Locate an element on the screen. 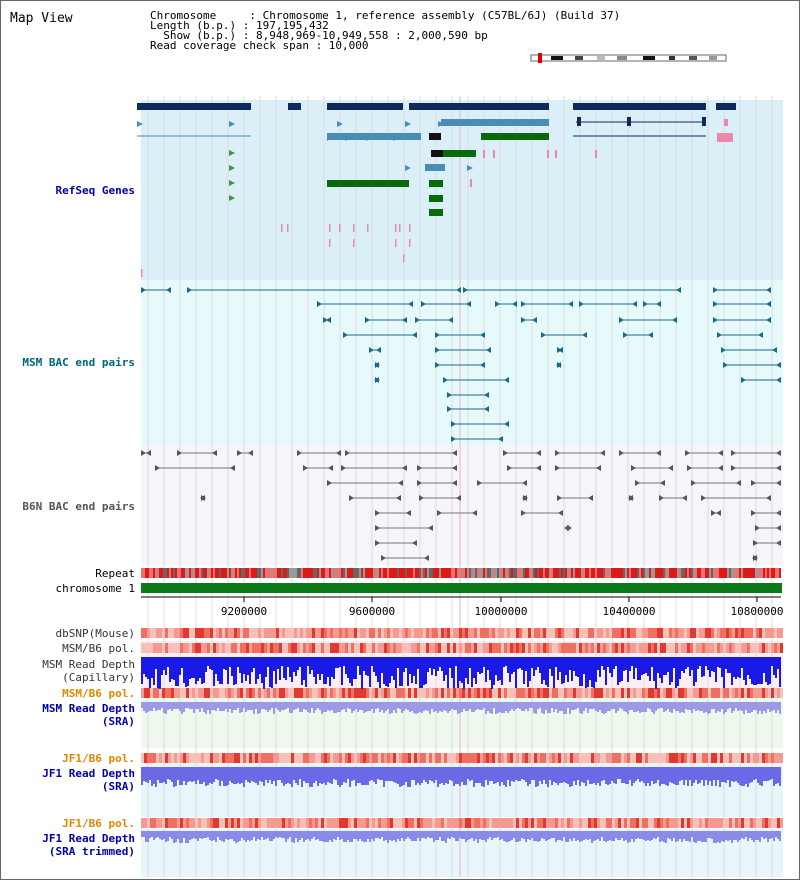  track-label-refseq-genes: RefSeq Genes is located at coordinates (95, 190).